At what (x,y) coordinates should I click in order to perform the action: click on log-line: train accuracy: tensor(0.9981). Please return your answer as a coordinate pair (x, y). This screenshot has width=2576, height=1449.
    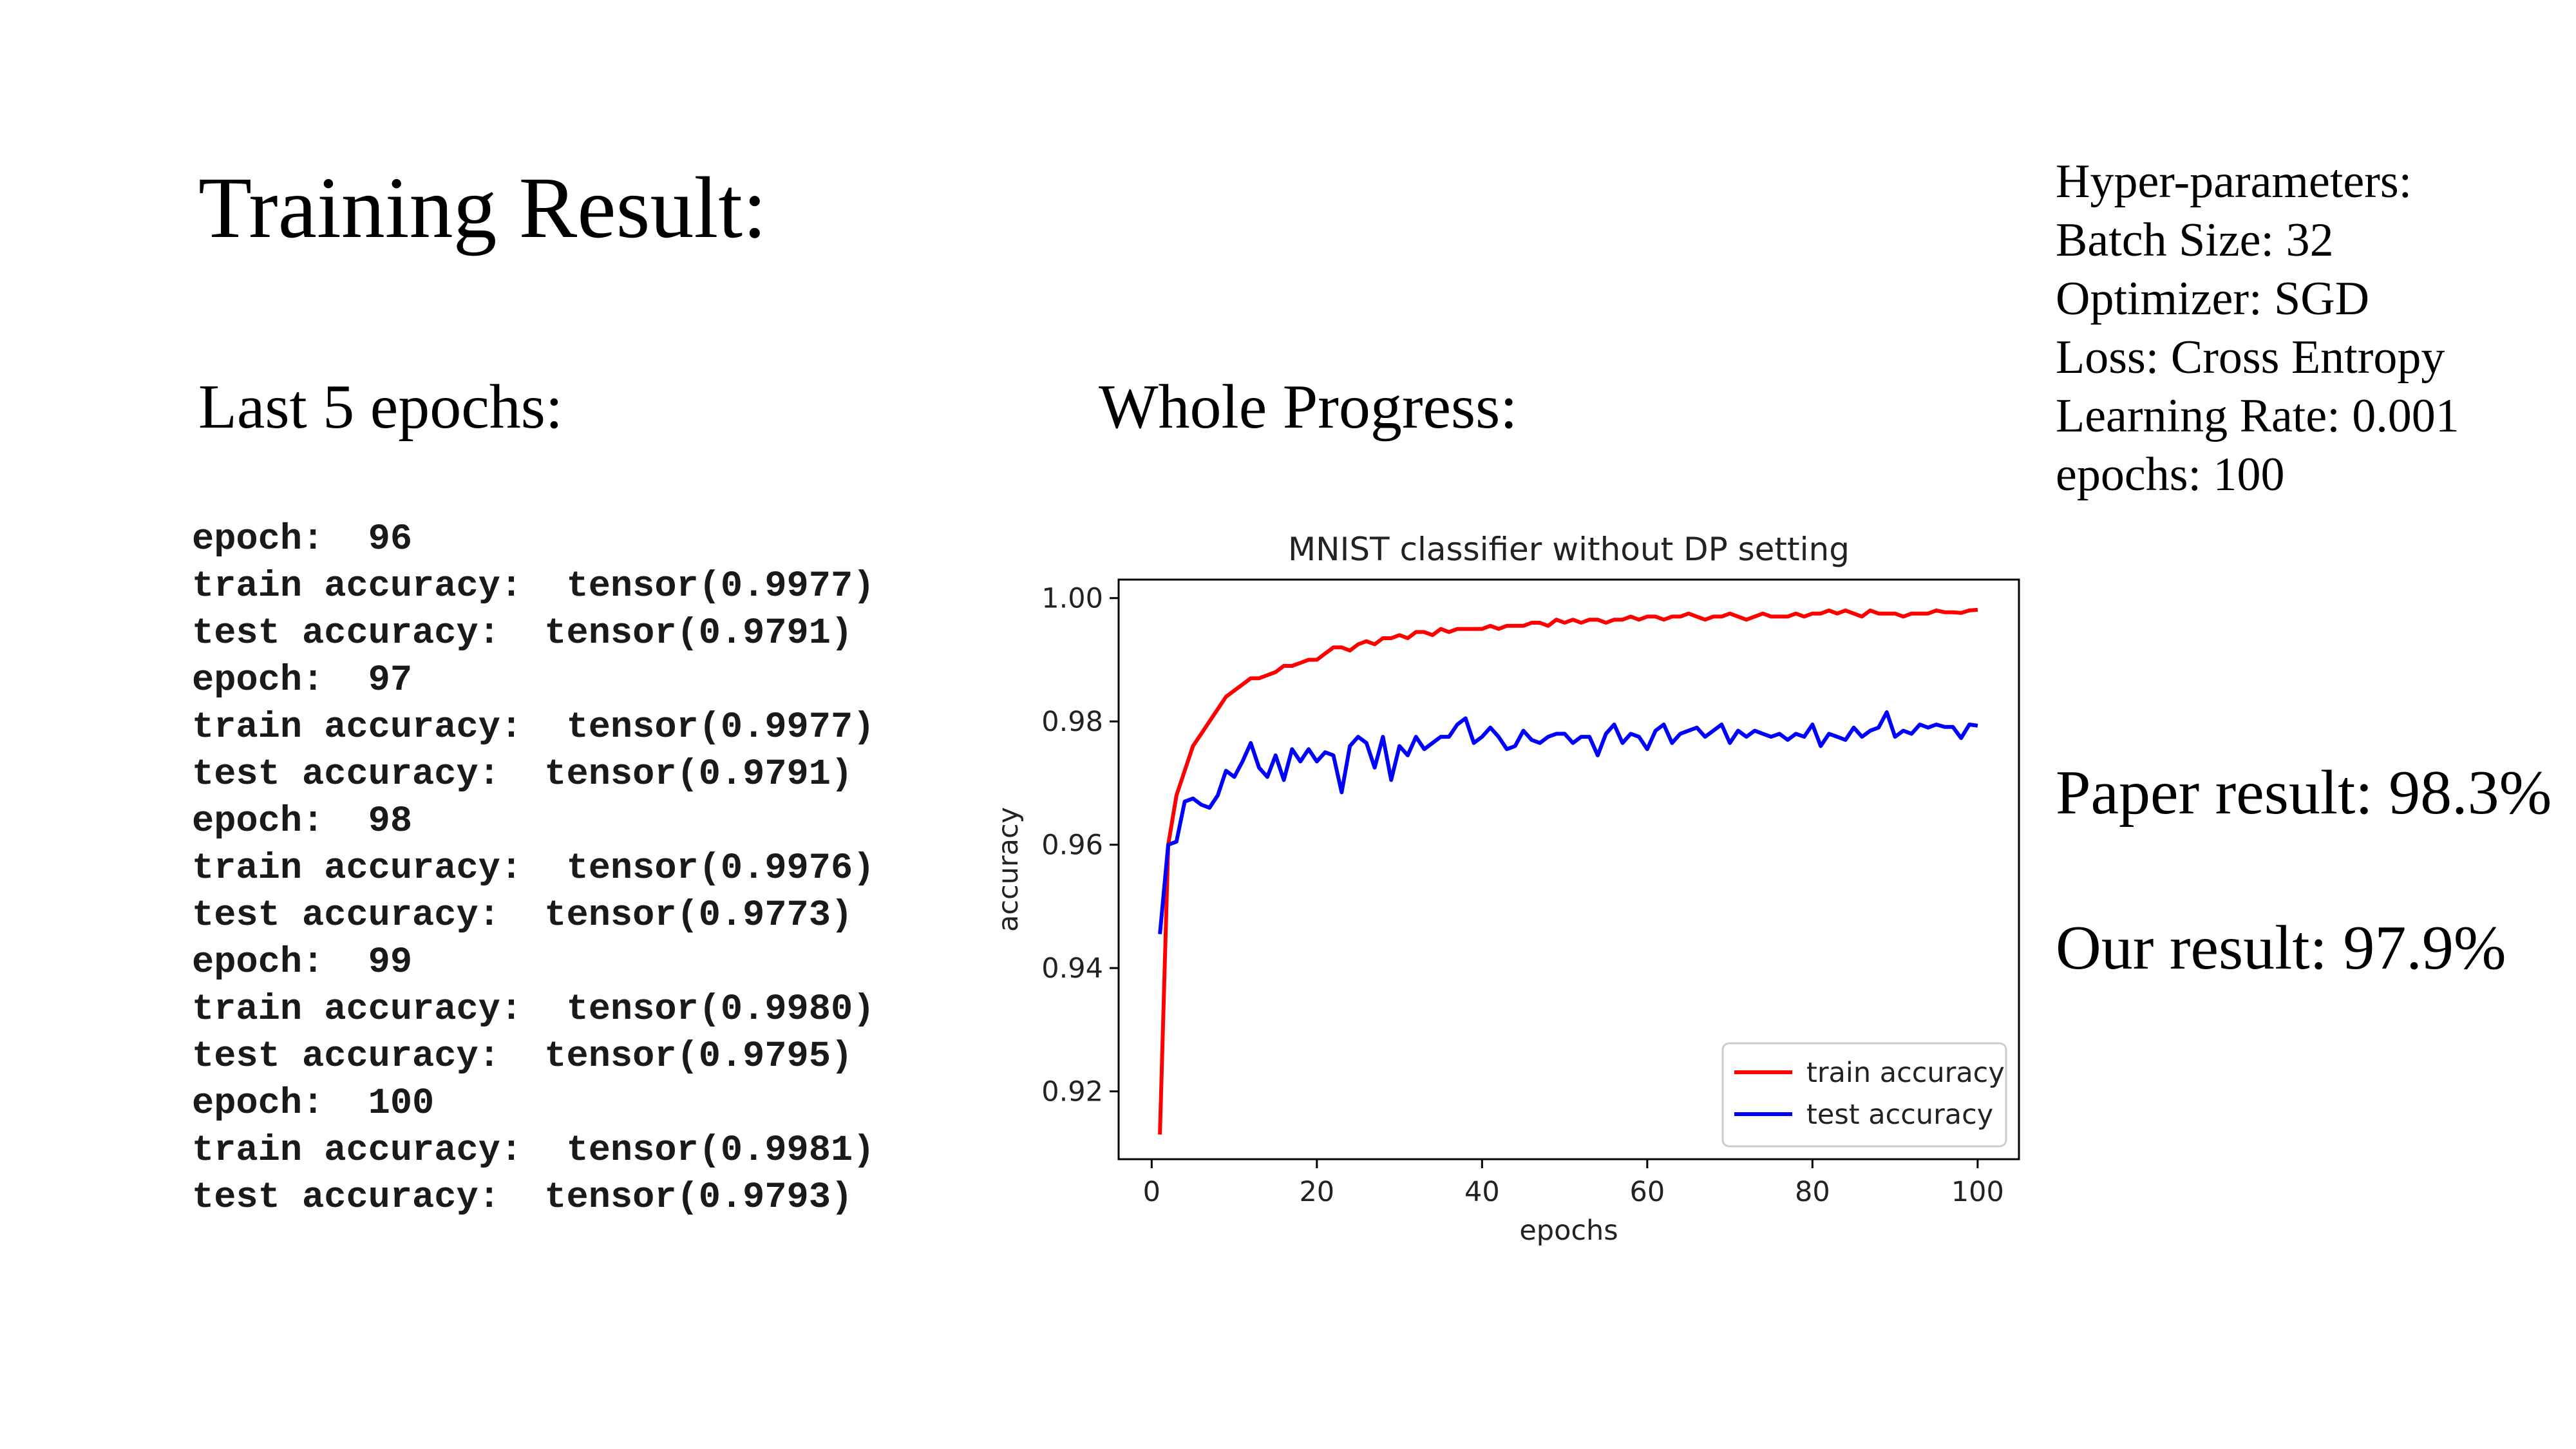
    Looking at the image, I should click on (533, 1150).